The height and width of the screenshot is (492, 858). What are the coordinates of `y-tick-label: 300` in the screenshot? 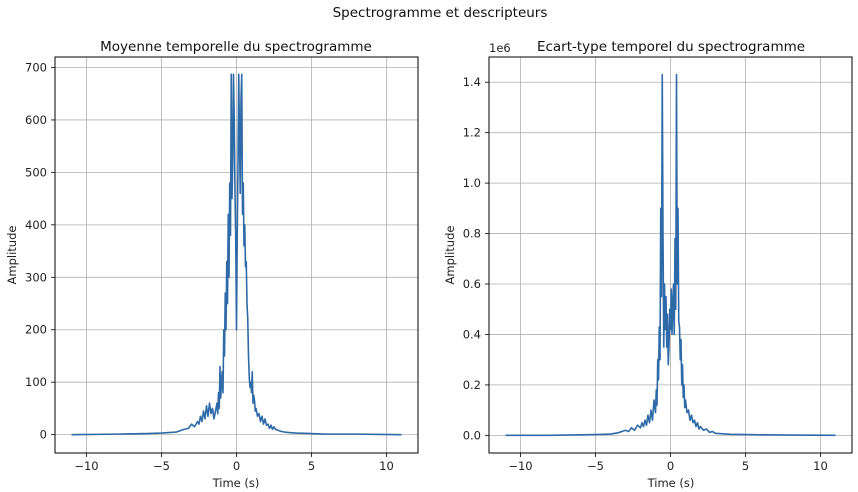 It's located at (36, 277).